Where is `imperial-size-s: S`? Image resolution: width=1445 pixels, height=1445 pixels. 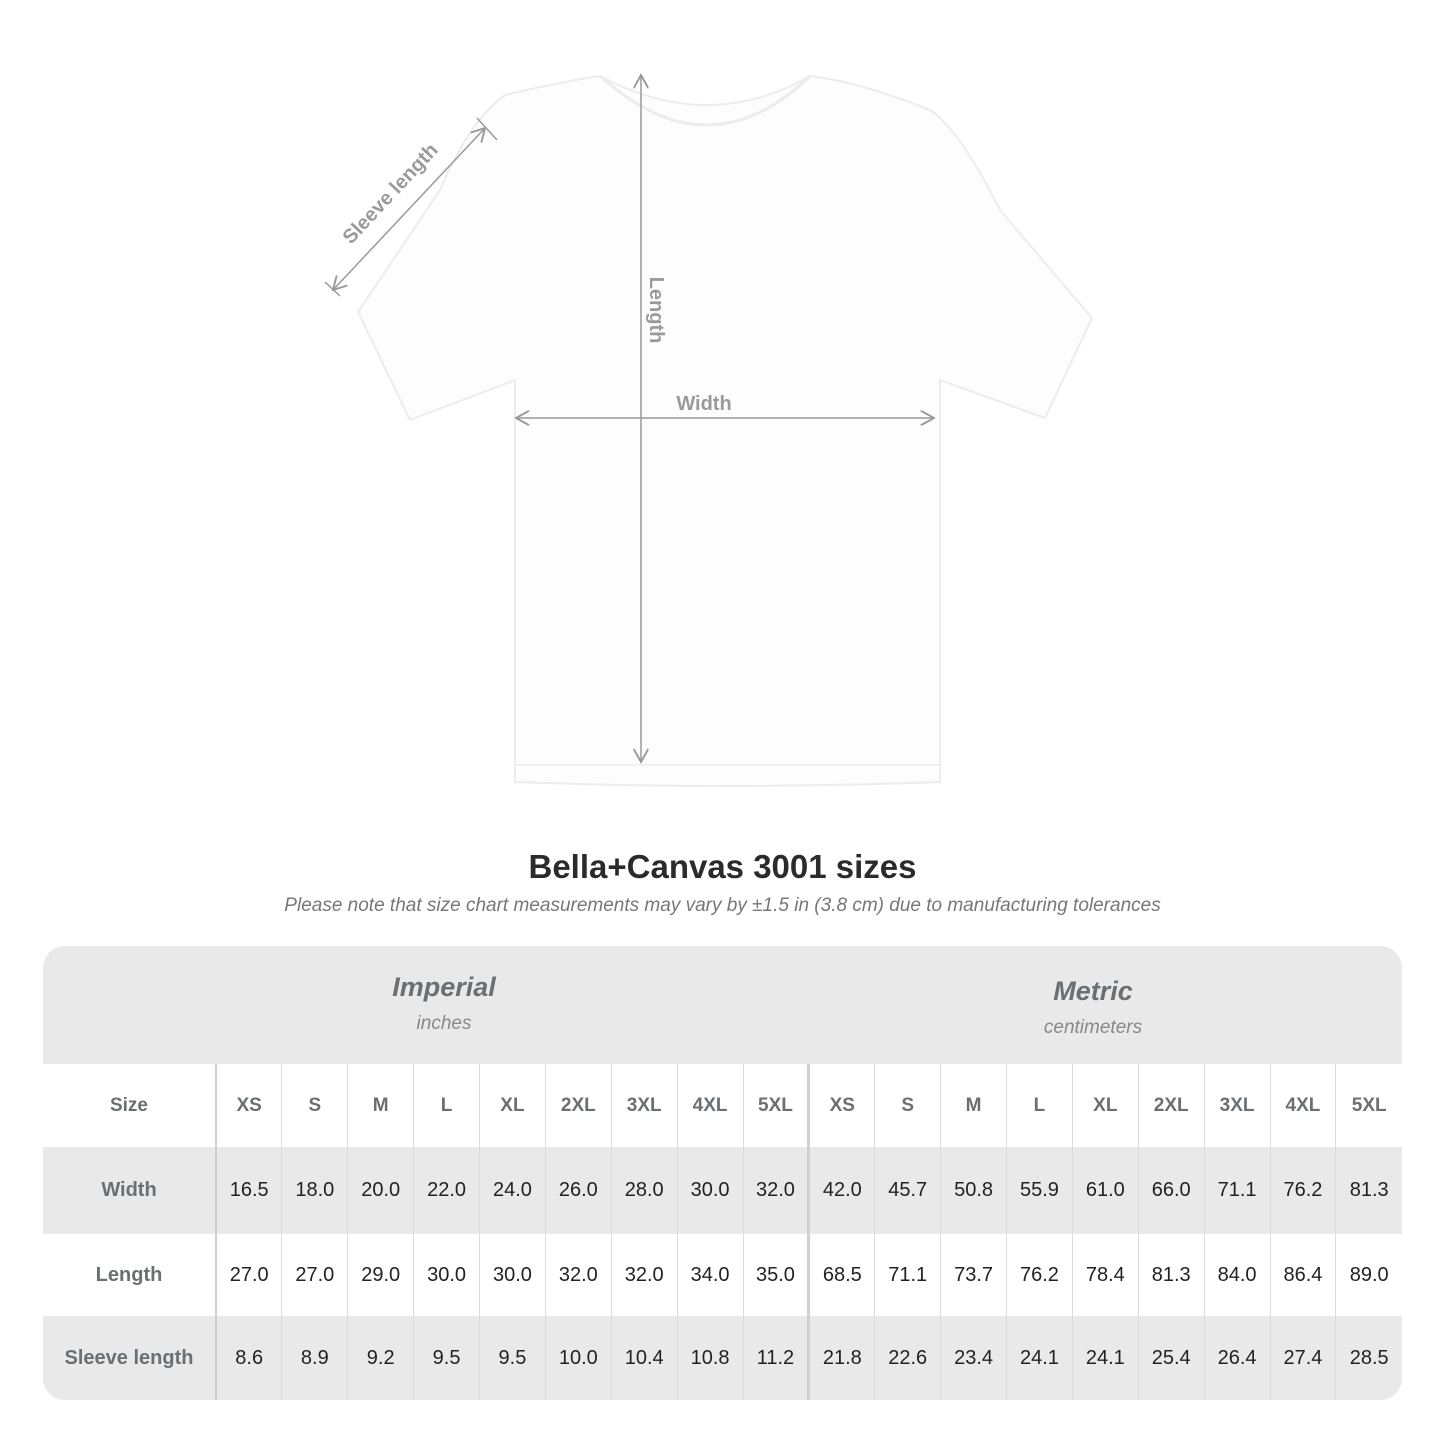 imperial-size-s: S is located at coordinates (314, 1105).